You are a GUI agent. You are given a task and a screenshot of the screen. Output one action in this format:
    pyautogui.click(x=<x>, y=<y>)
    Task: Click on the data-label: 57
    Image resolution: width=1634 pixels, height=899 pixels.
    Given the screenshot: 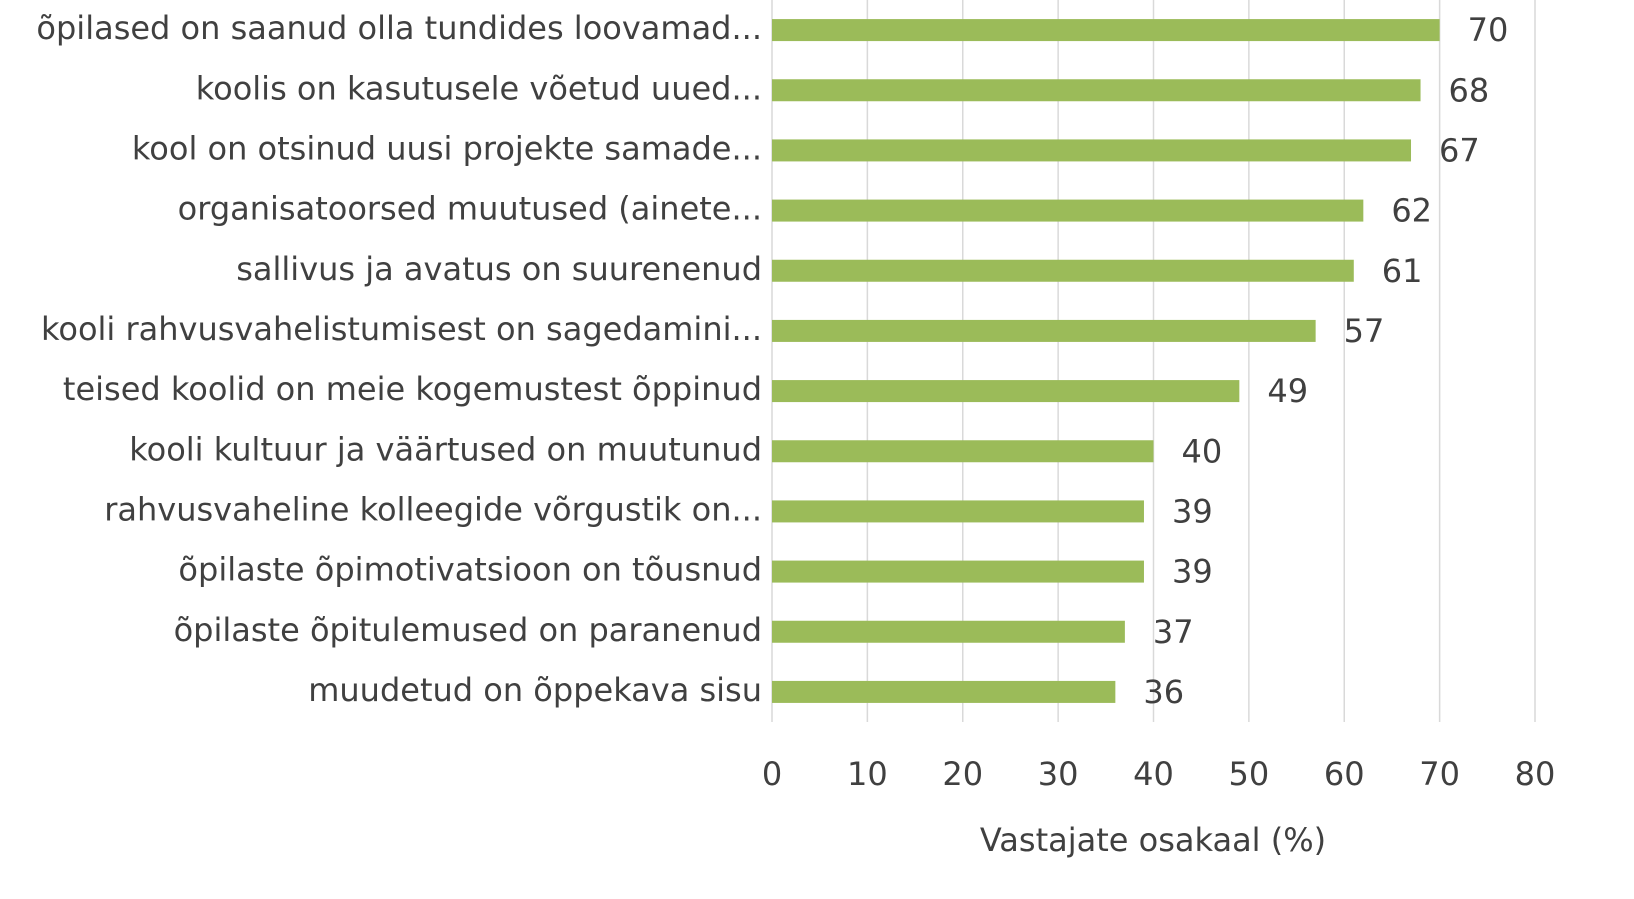 What is the action you would take?
    pyautogui.click(x=1364, y=331)
    